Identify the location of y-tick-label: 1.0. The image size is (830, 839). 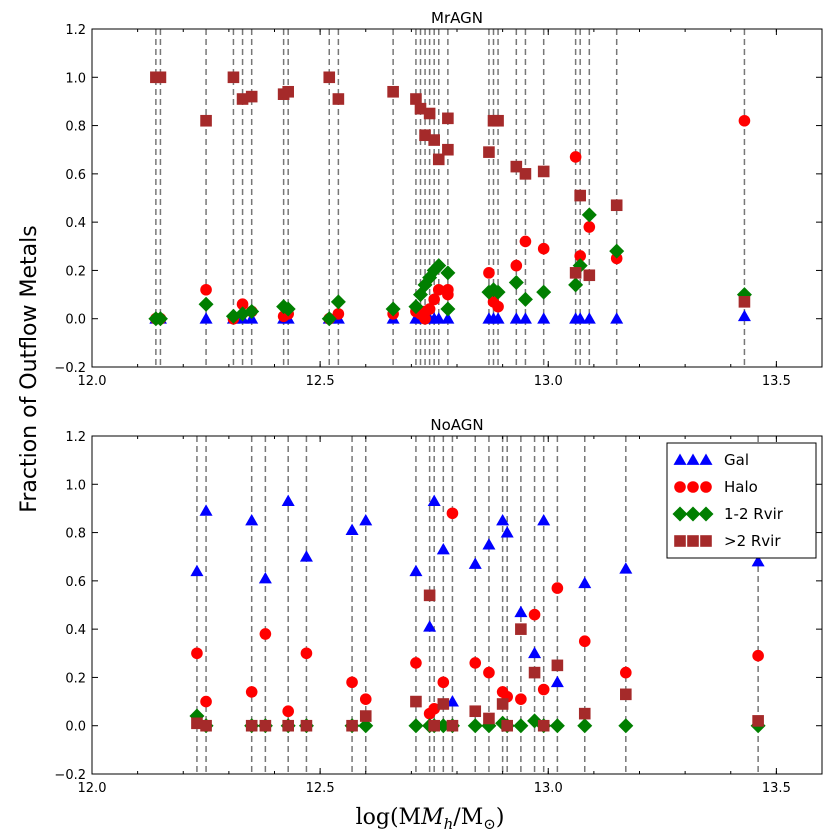
(75, 485).